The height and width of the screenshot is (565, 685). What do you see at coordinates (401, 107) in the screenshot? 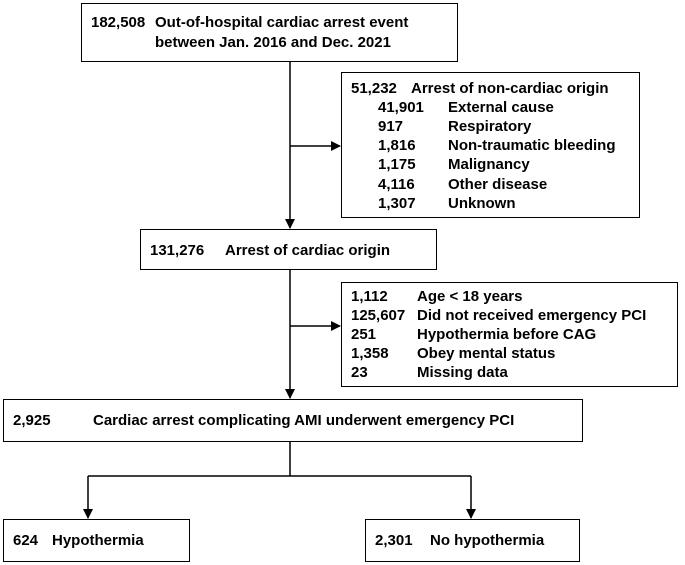
I see `noncardiac-item-count: 41,901` at bounding box center [401, 107].